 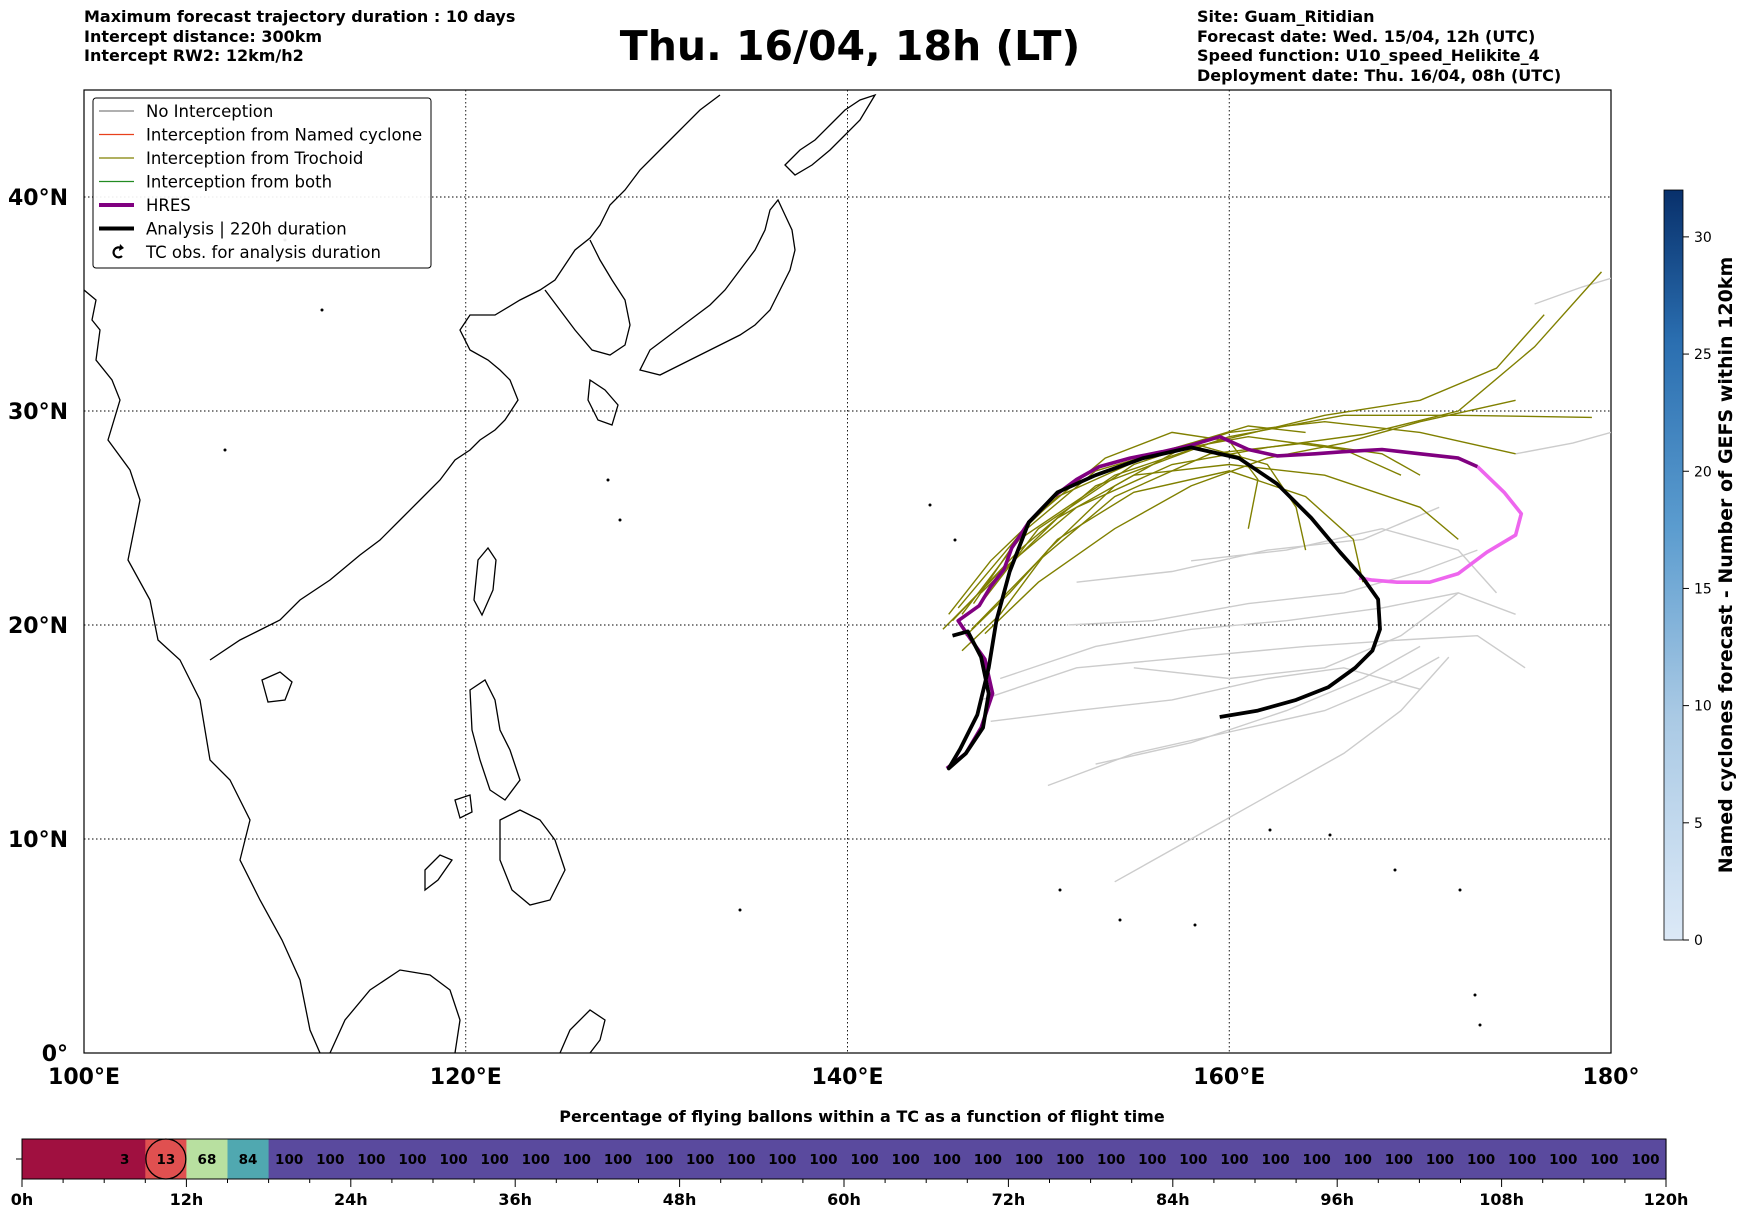 I want to click on bar-tick-label: 96h, so click(x=1337, y=1199).